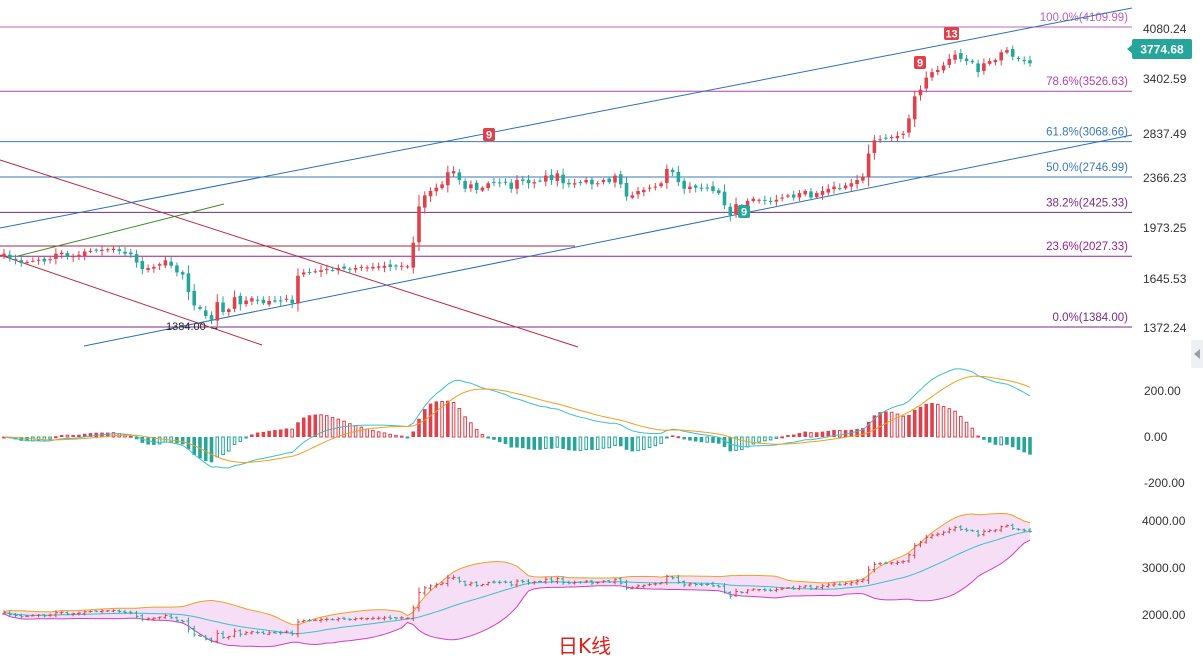 The height and width of the screenshot is (667, 1203). Describe the element at coordinates (1165, 79) in the screenshot. I see `price-tick-1: 3402.59` at that location.